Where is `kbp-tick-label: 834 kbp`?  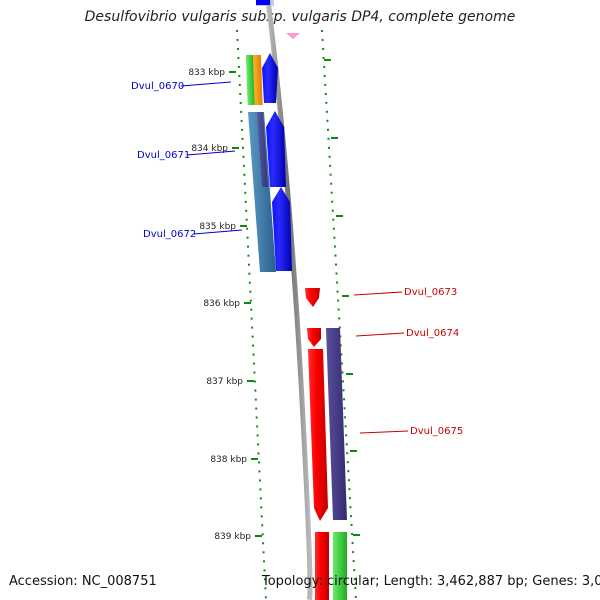
kbp-tick-label: 834 kbp is located at coordinates (209, 149).